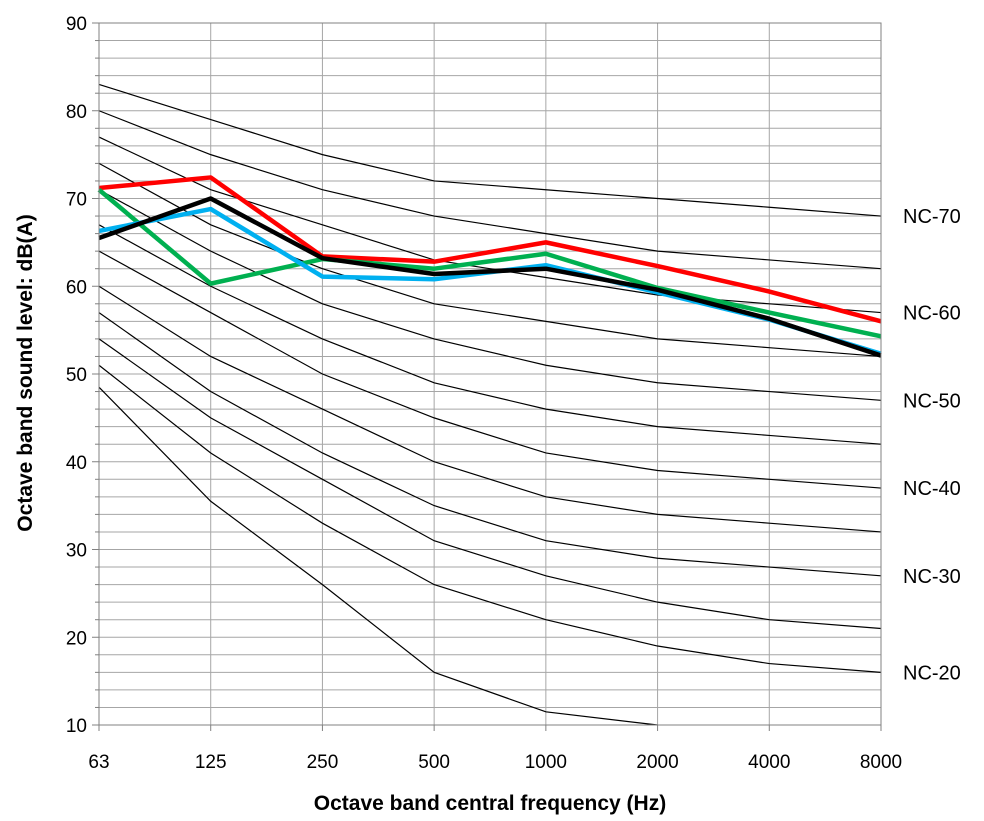  What do you see at coordinates (76, 200) in the screenshot?
I see `y-tick-label: 70` at bounding box center [76, 200].